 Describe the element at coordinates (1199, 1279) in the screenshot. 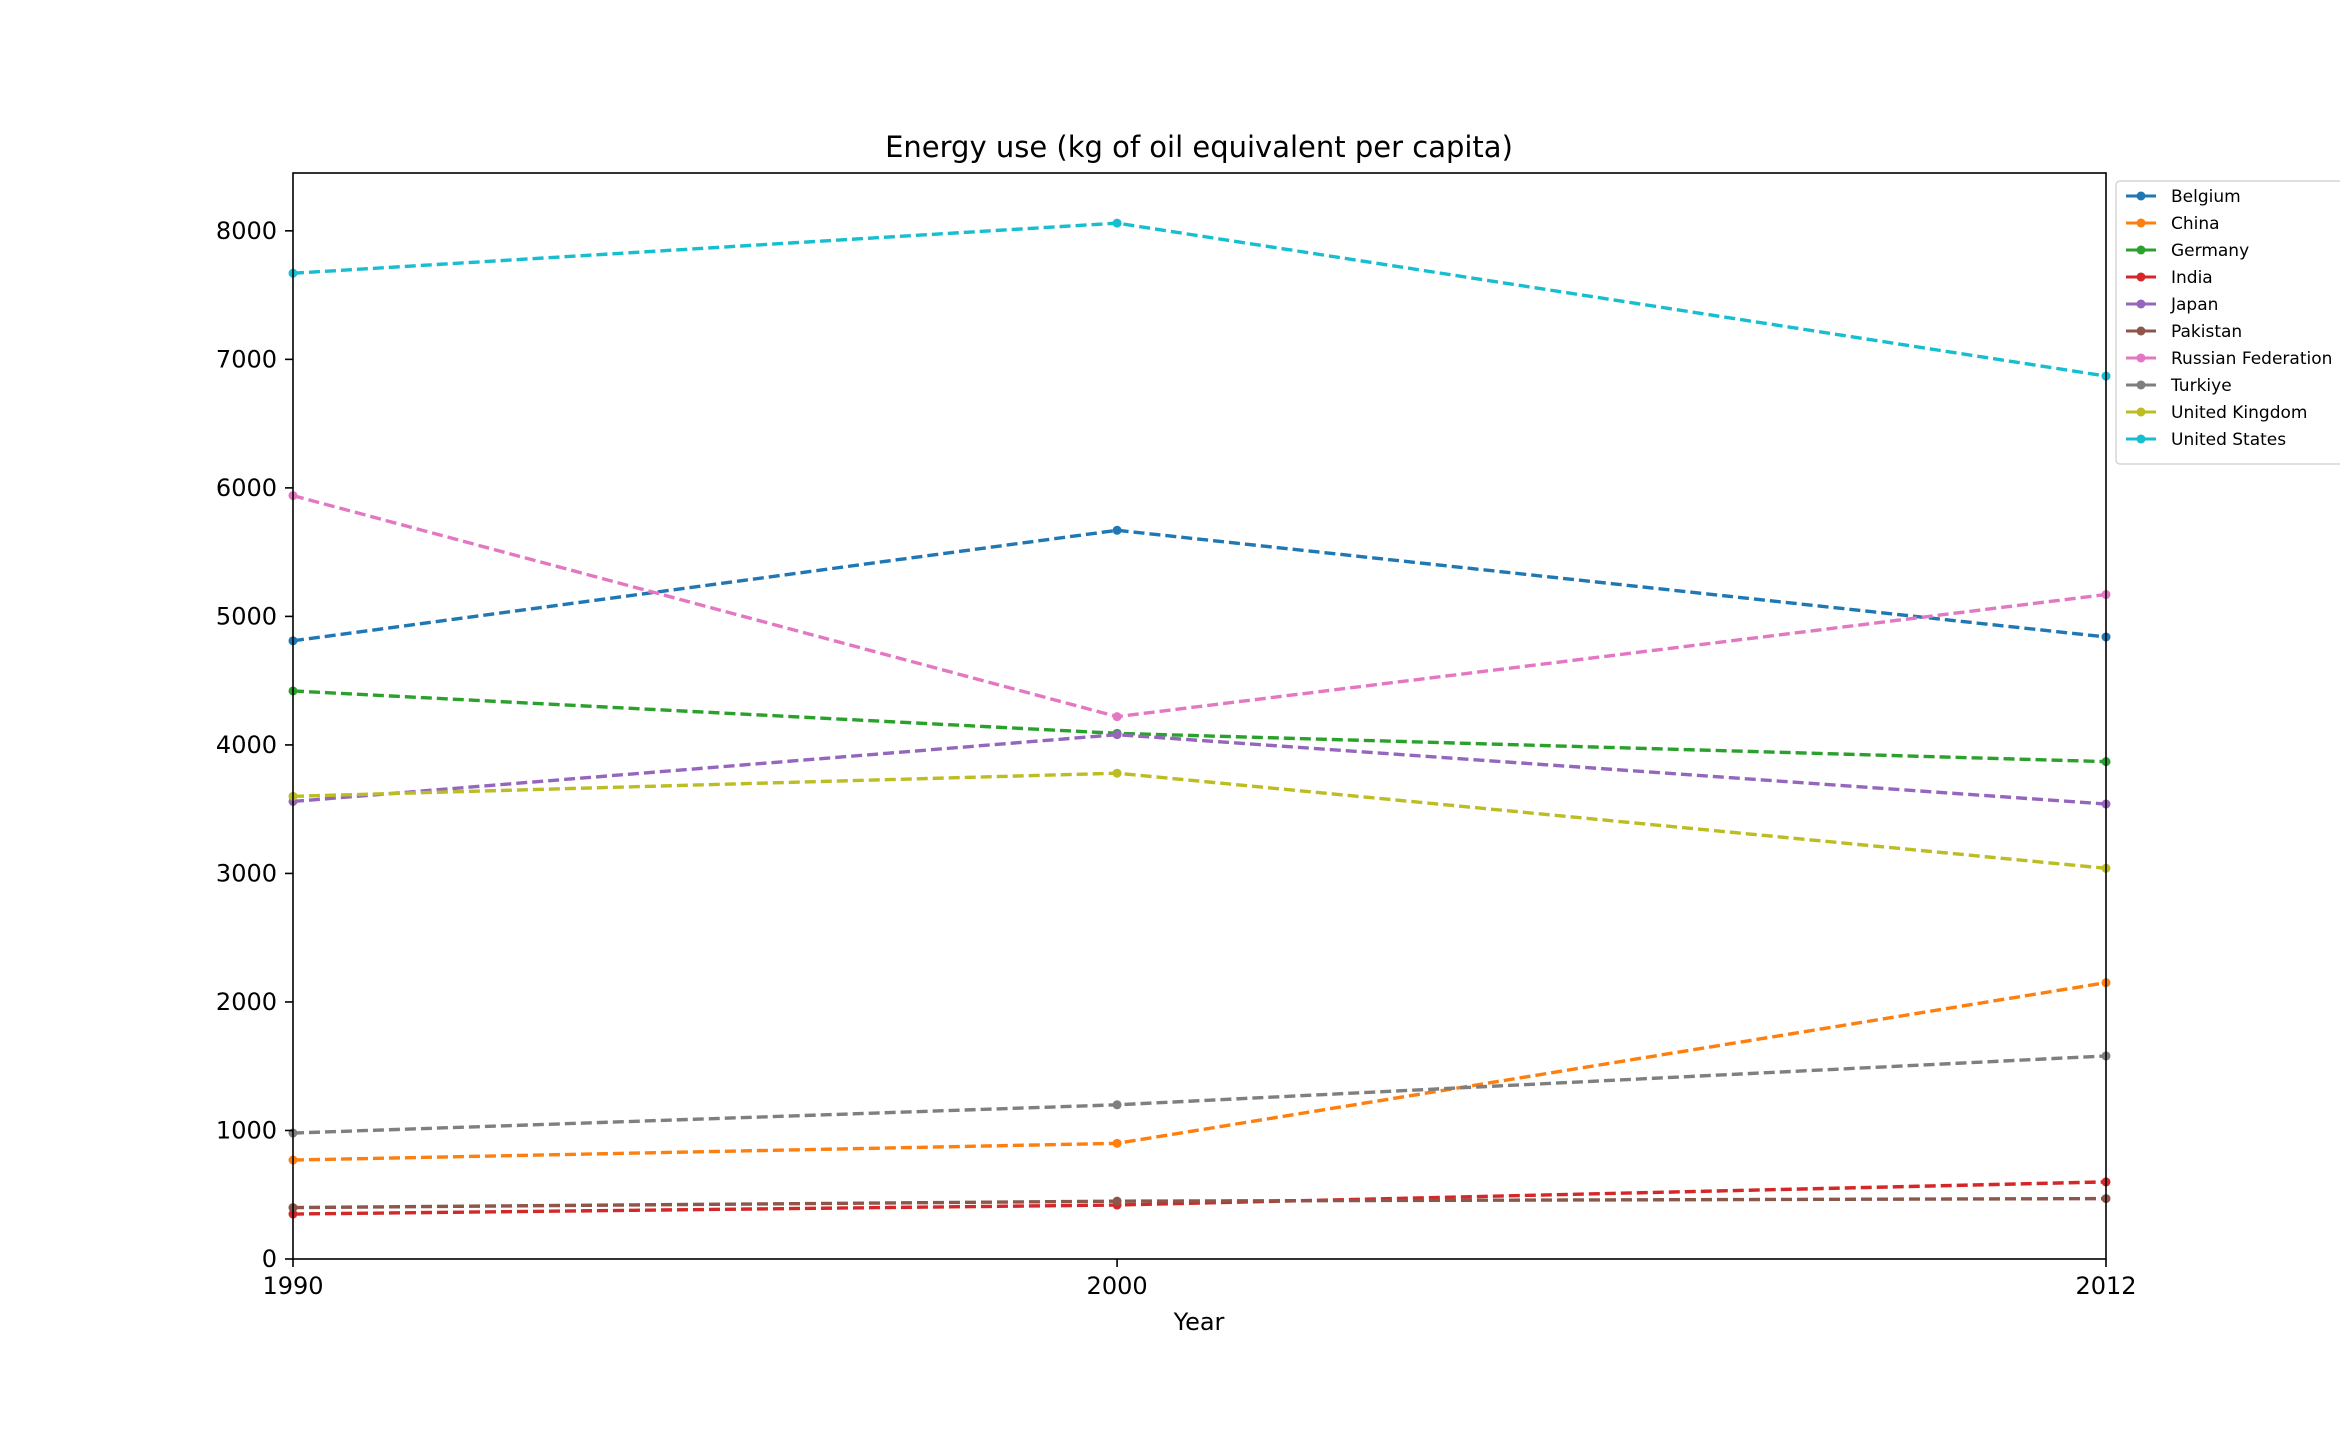

I see `x-axis: 1990 2000 2012` at that location.